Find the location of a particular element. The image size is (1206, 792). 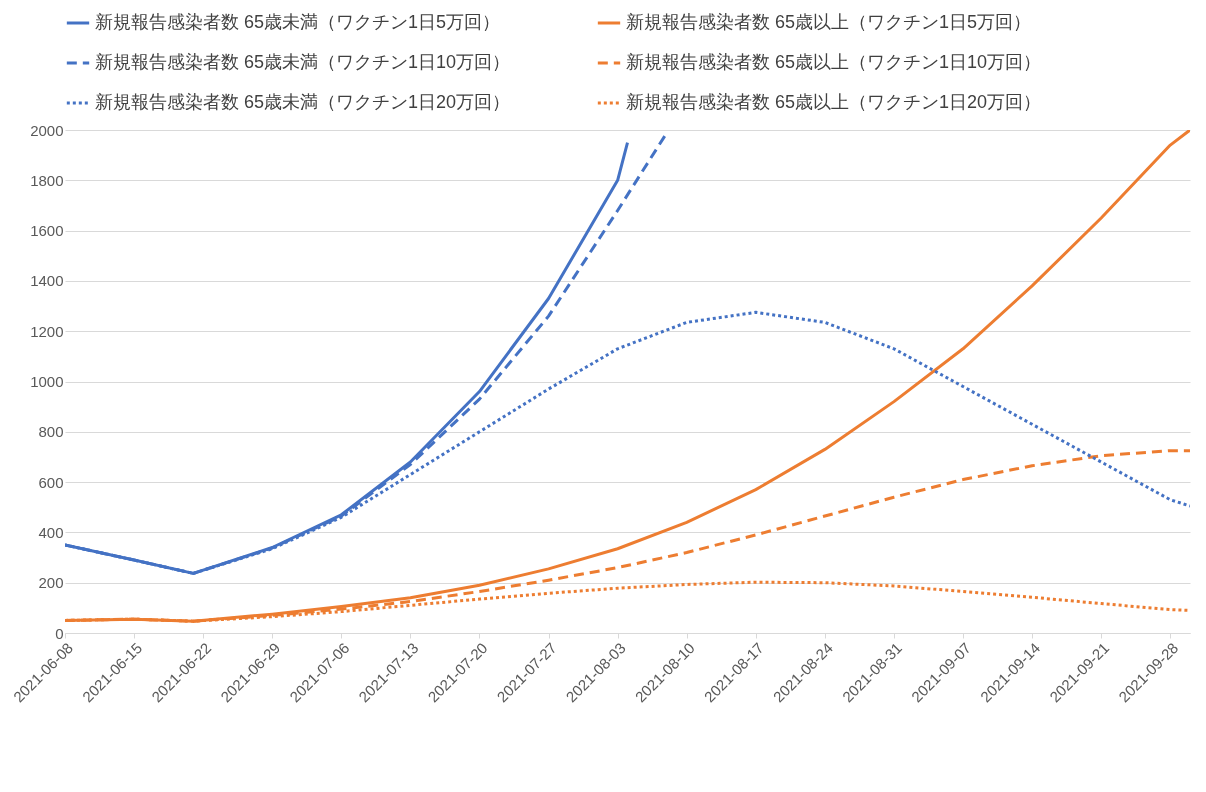

y-tick-label: 800 is located at coordinates (51, 432).